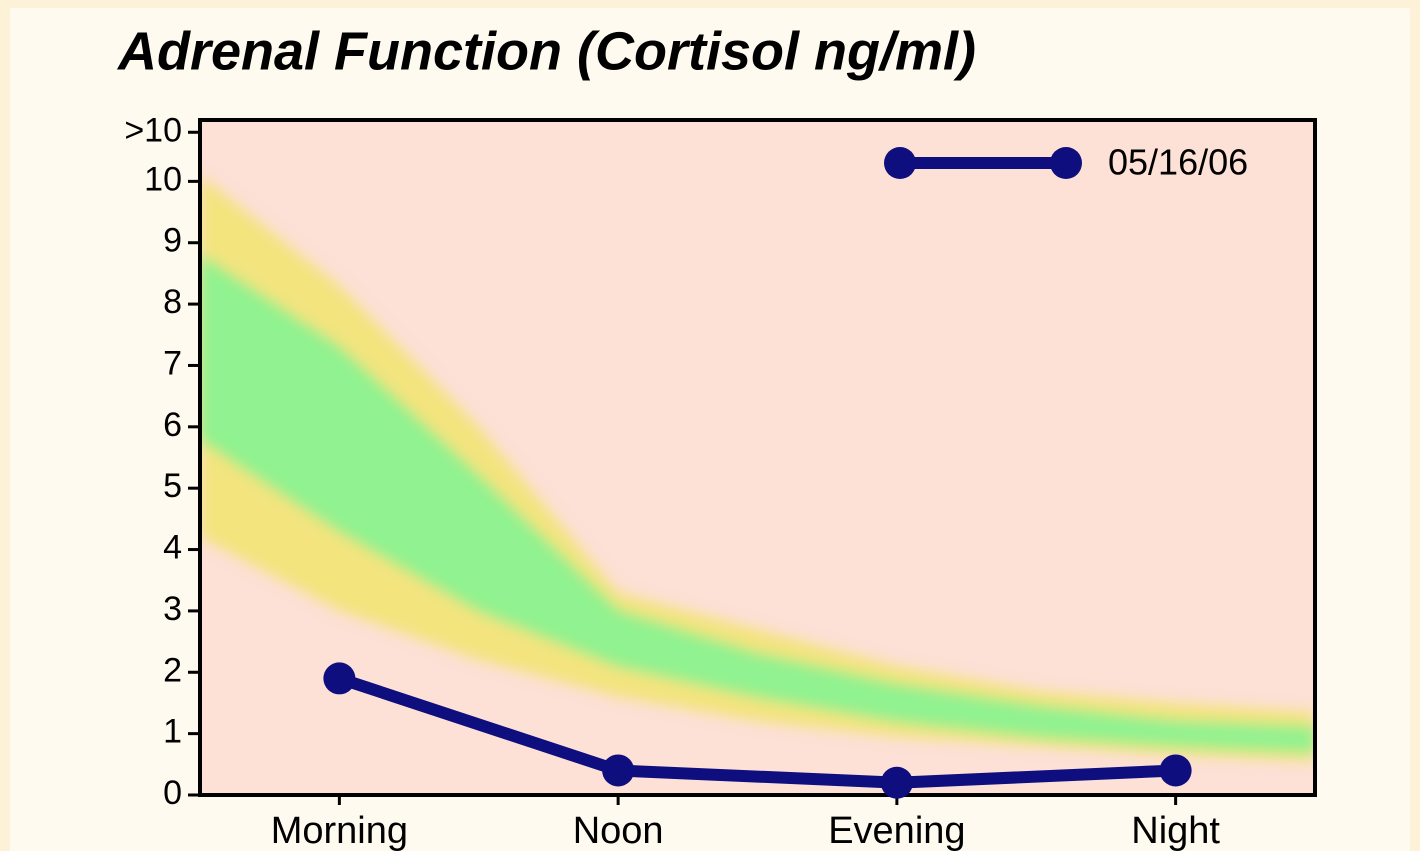 This screenshot has height=851, width=1420. What do you see at coordinates (172, 486) in the screenshot?
I see `y-tick-label: 5` at bounding box center [172, 486].